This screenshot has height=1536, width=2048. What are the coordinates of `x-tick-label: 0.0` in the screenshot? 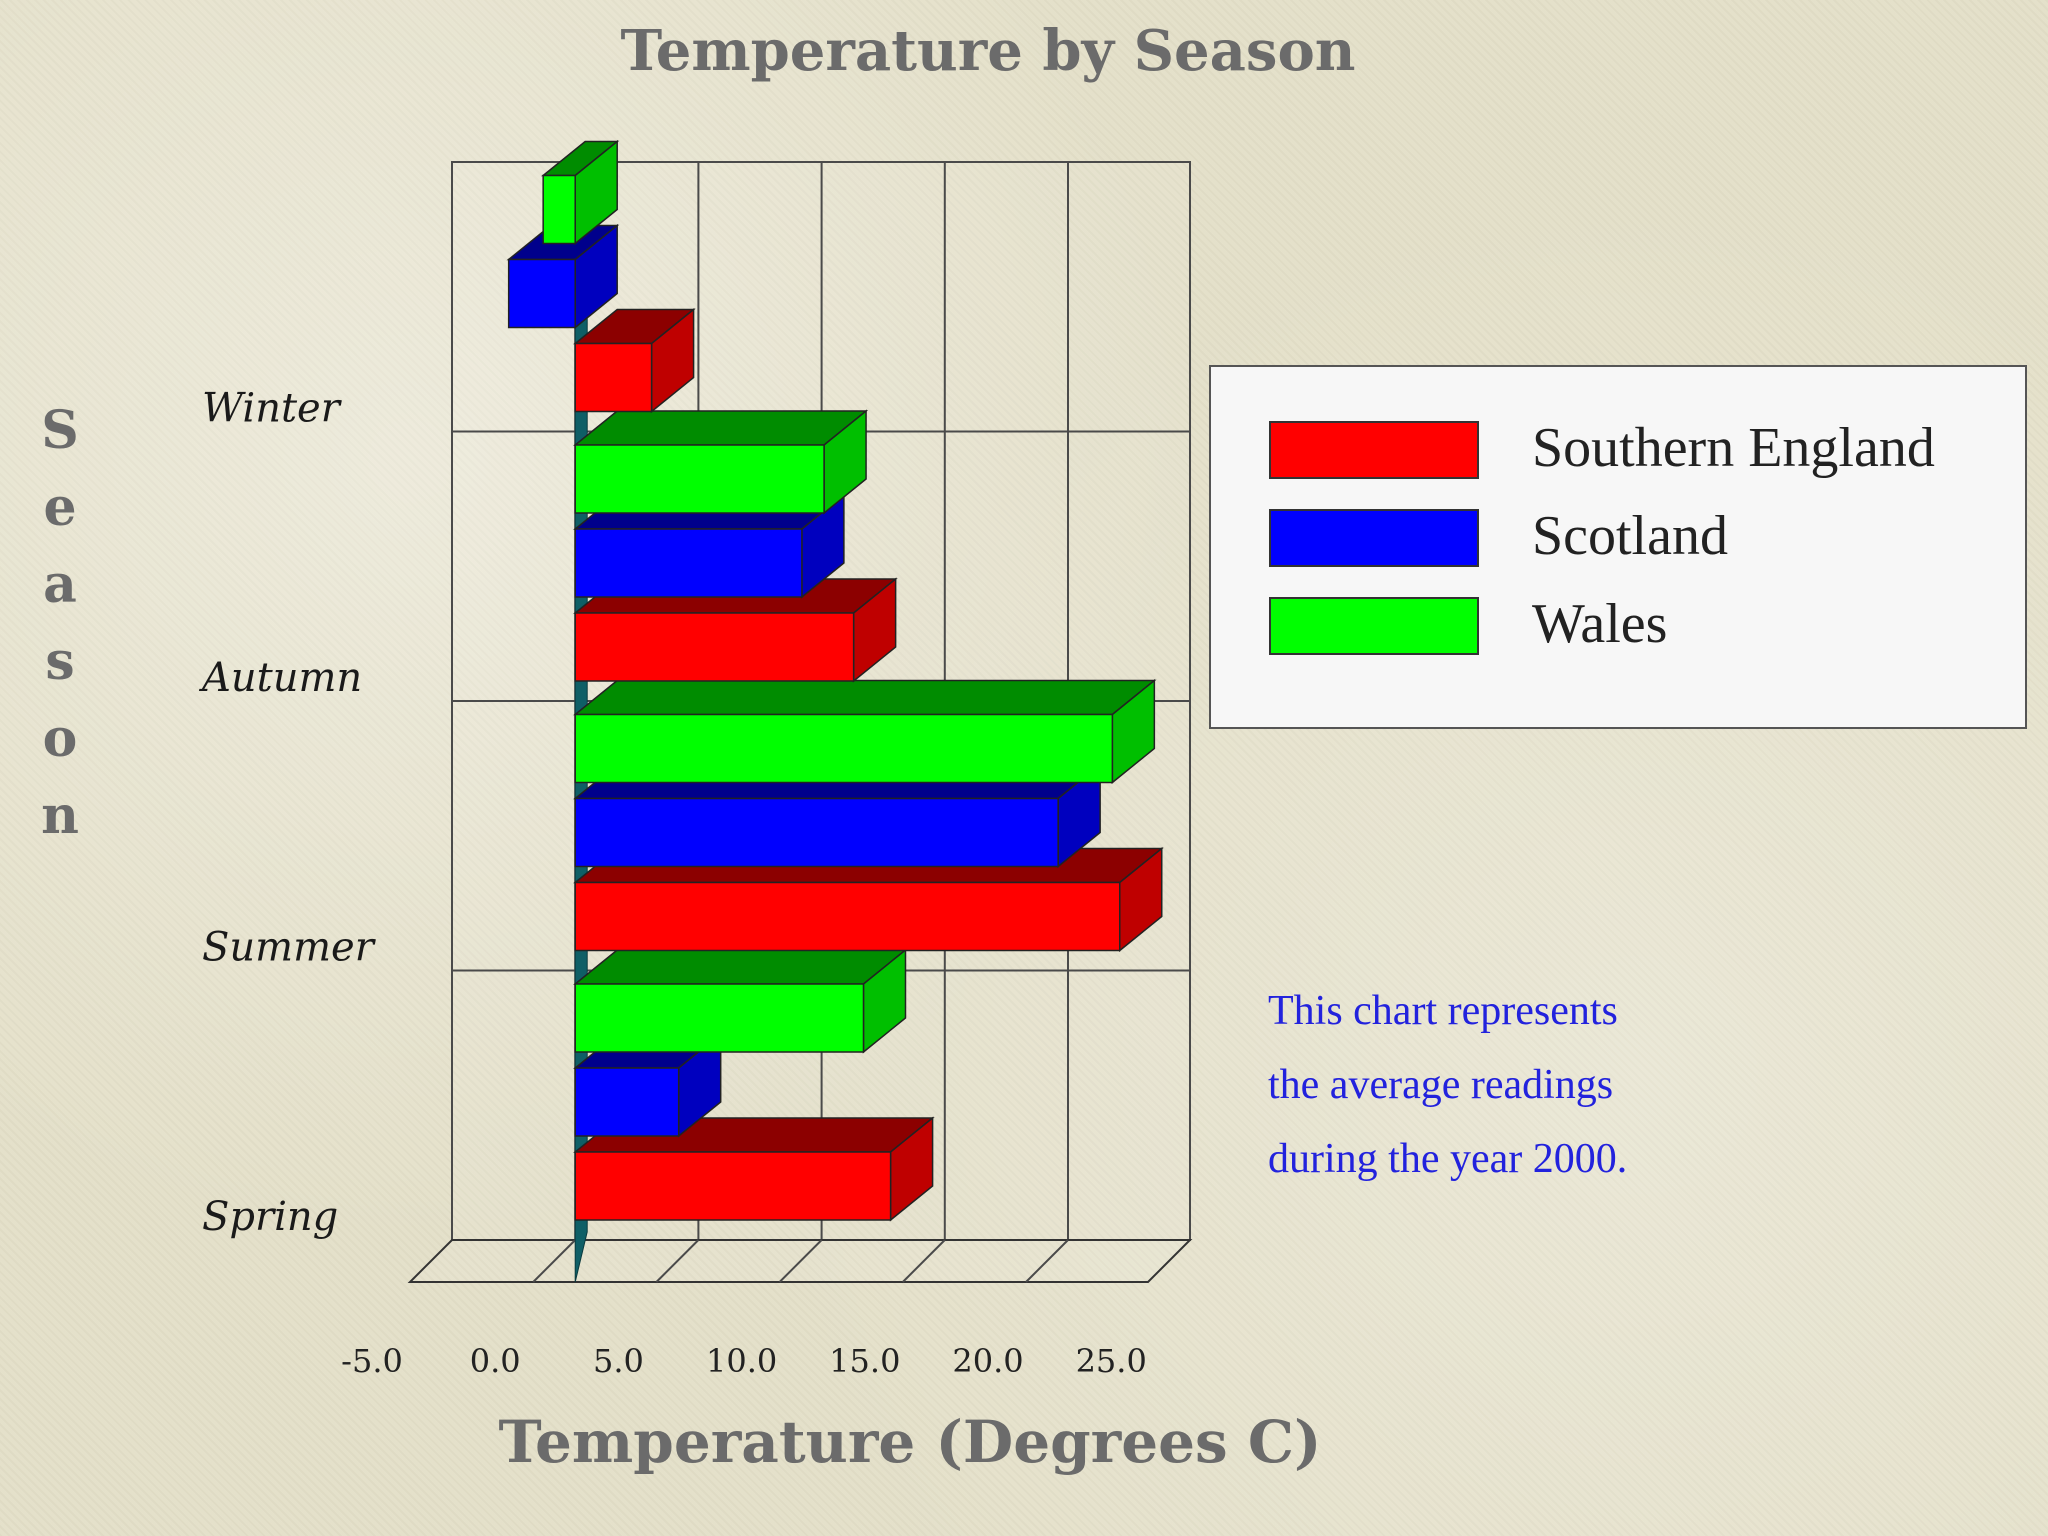 It's located at (495, 1361).